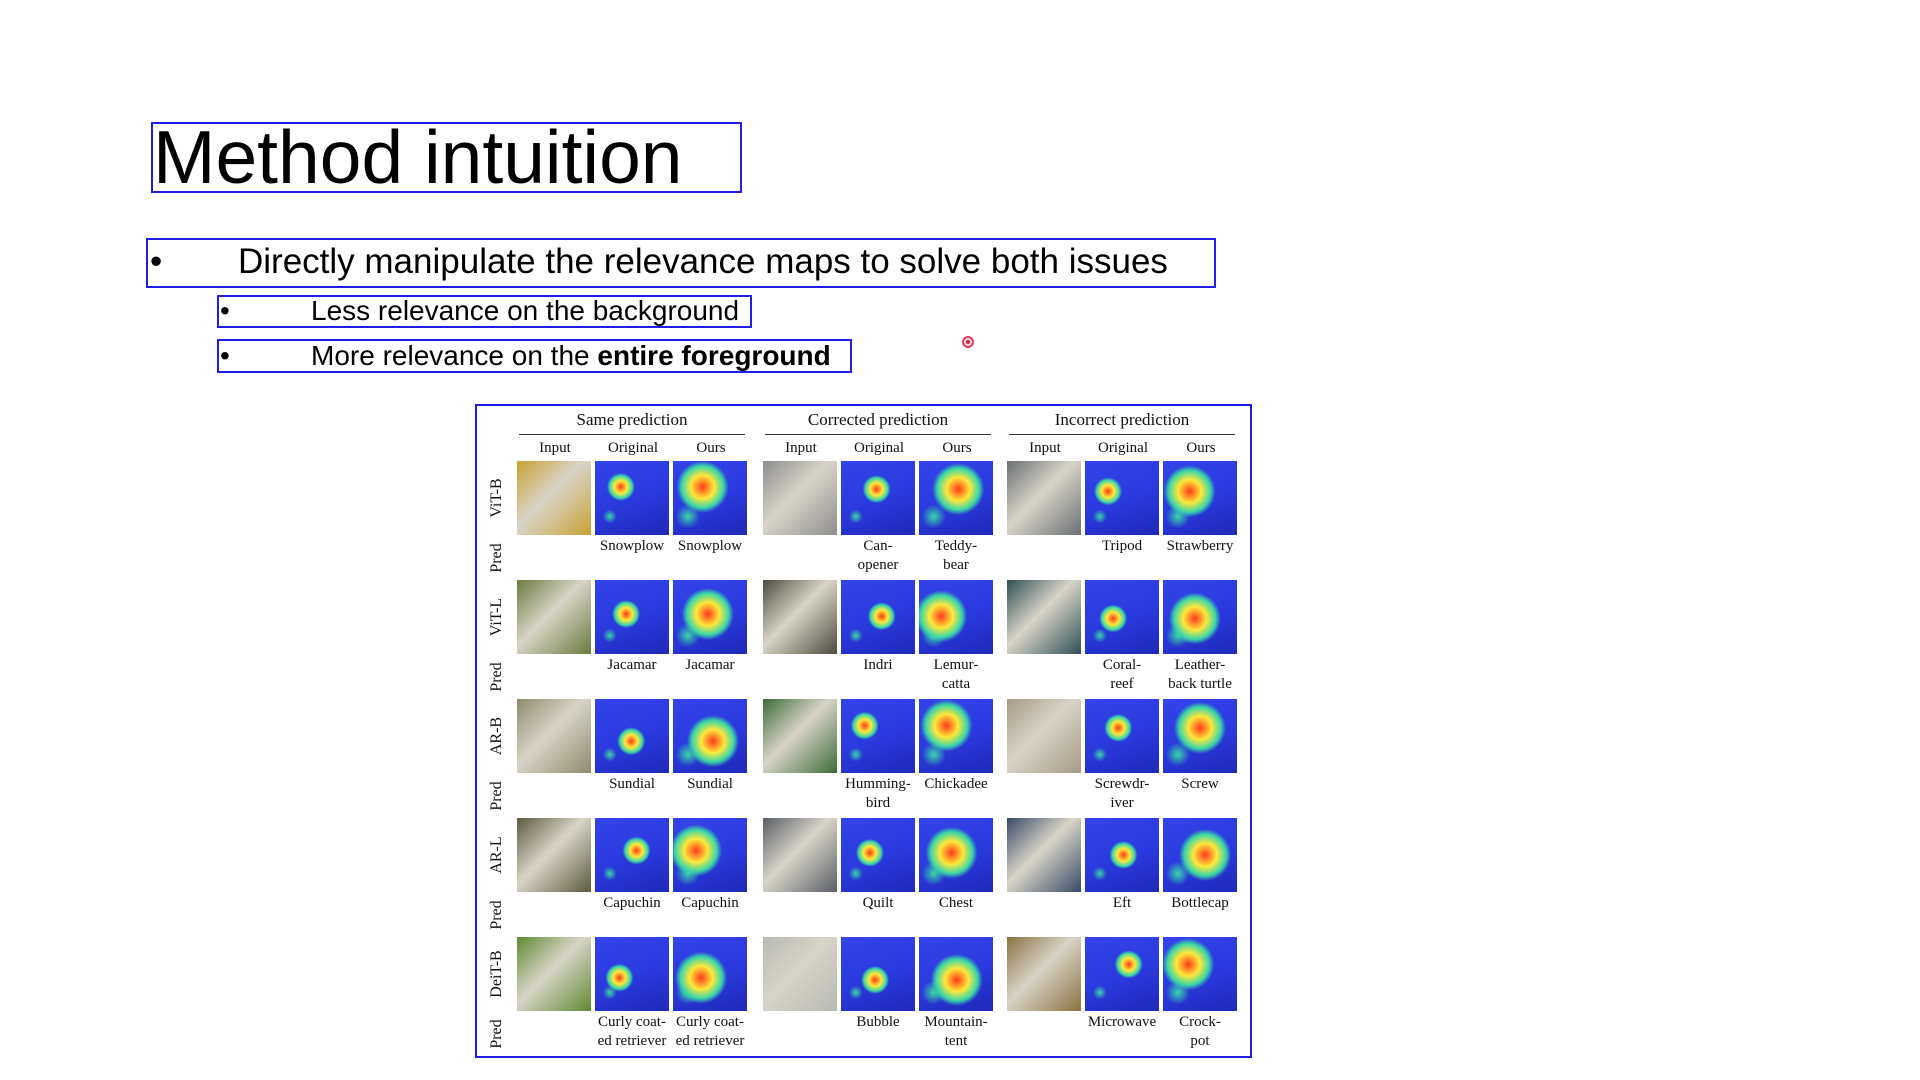  I want to click on prediction-label: Capuchin, so click(632, 903).